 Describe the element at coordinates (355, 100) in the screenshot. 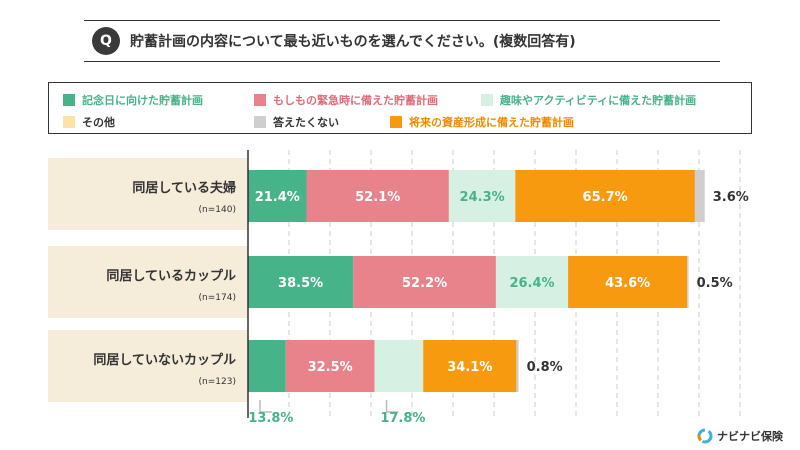

I see `legend-label: もしもの緊急時に備えた貯蓄計画` at that location.